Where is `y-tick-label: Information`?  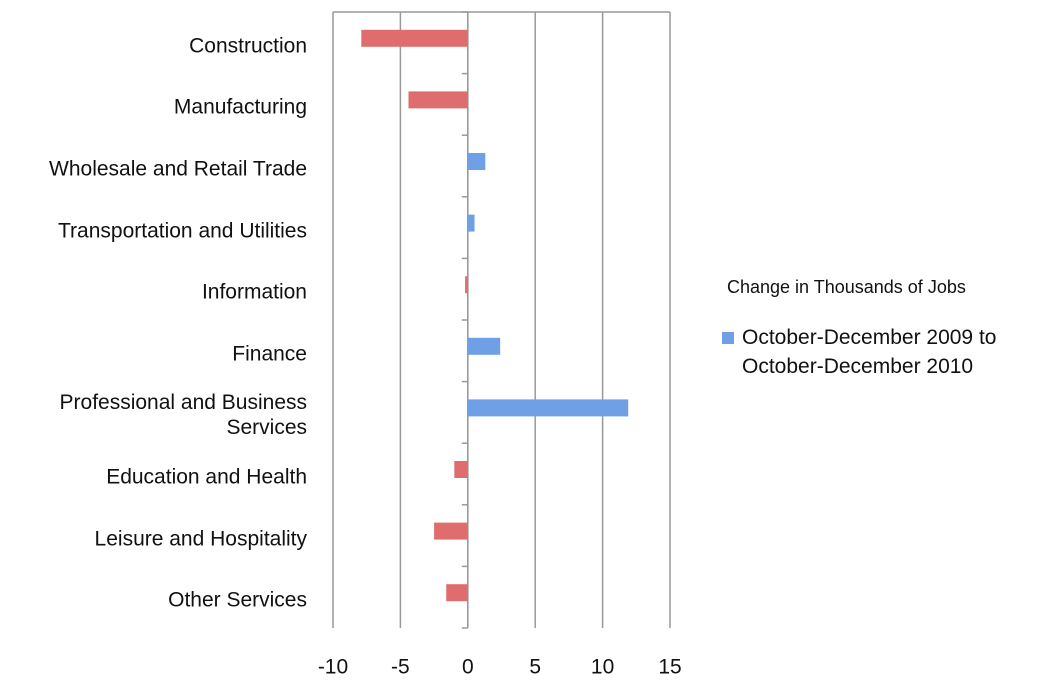 y-tick-label: Information is located at coordinates (254, 292).